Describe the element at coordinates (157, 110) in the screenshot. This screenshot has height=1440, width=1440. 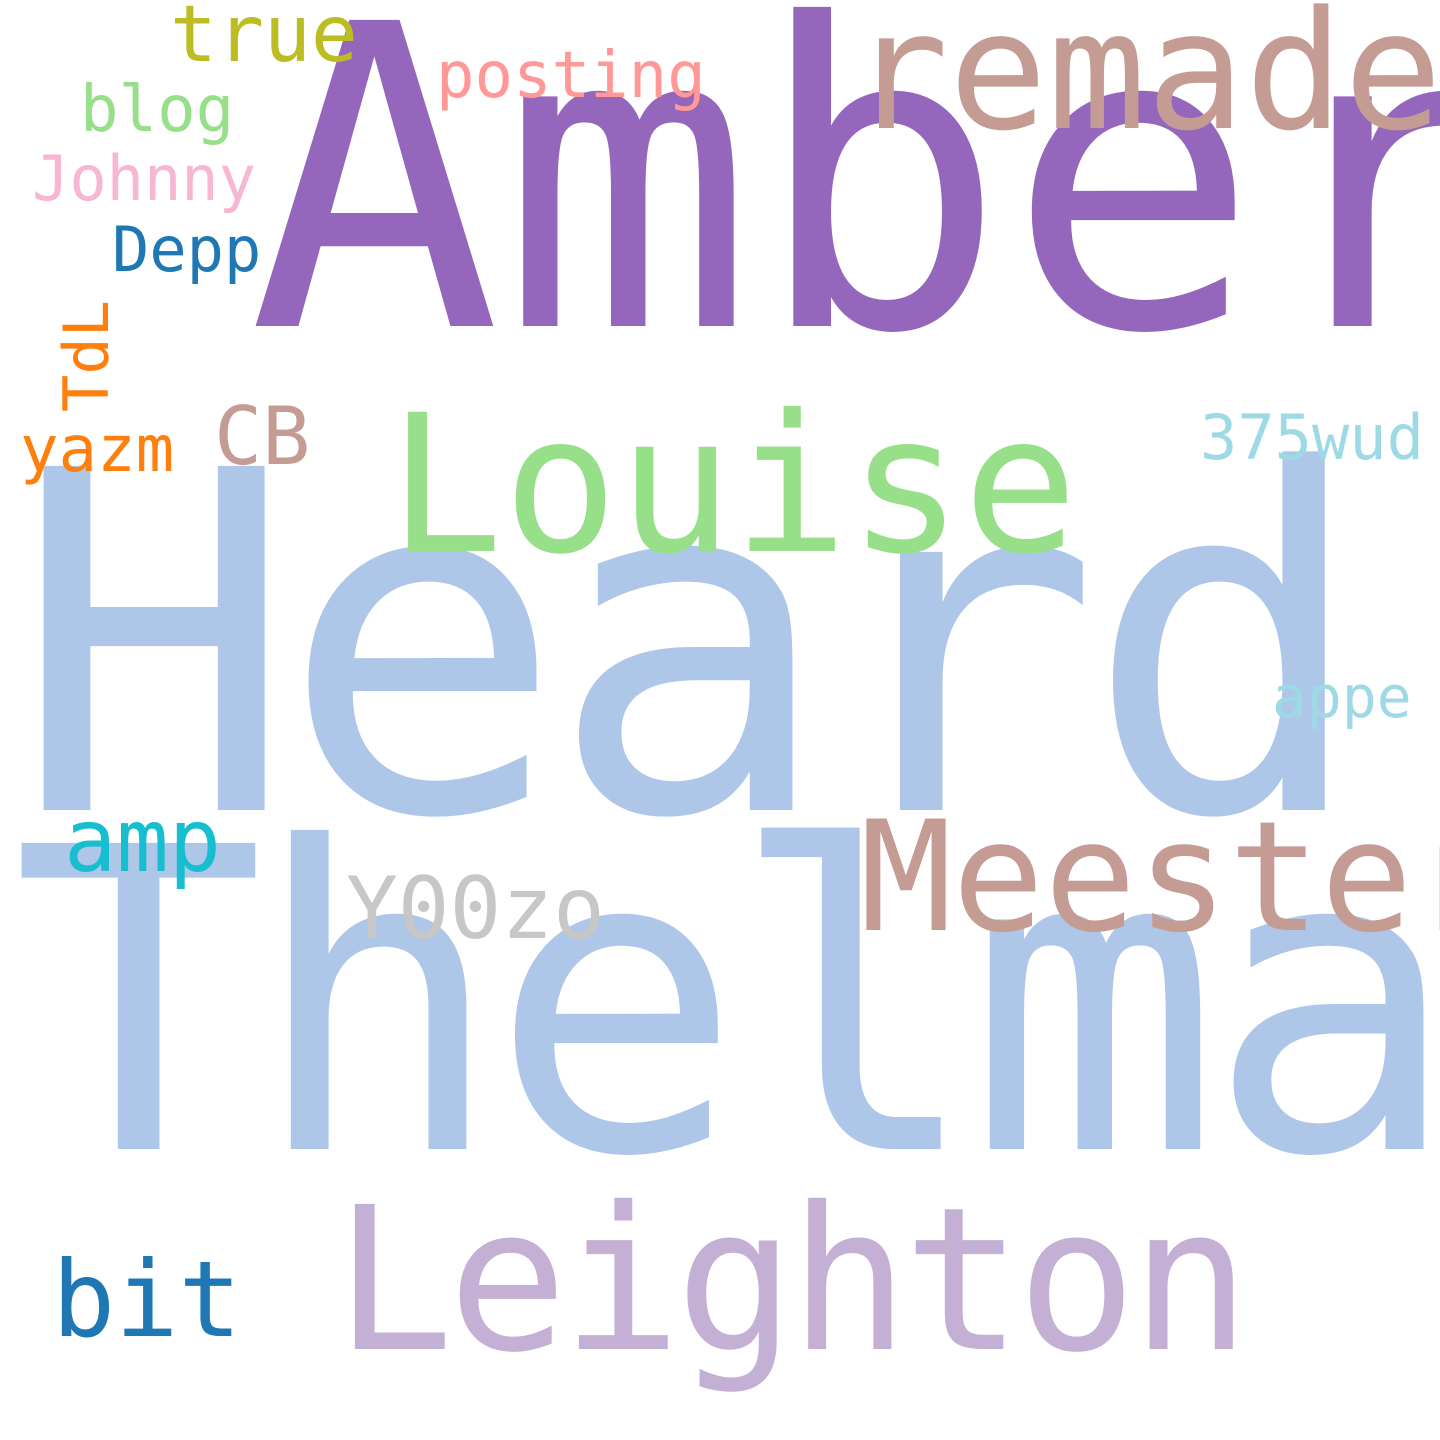
I see `word-blog: blog` at that location.